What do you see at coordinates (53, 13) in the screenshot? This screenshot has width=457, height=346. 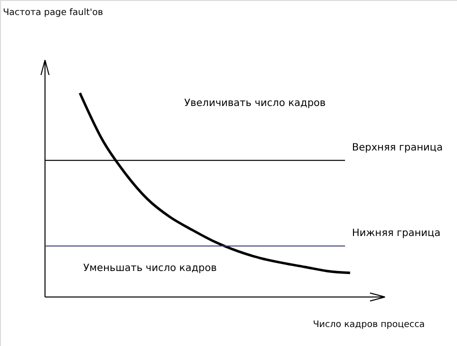 I see `text: Частота page fault'ов` at bounding box center [53, 13].